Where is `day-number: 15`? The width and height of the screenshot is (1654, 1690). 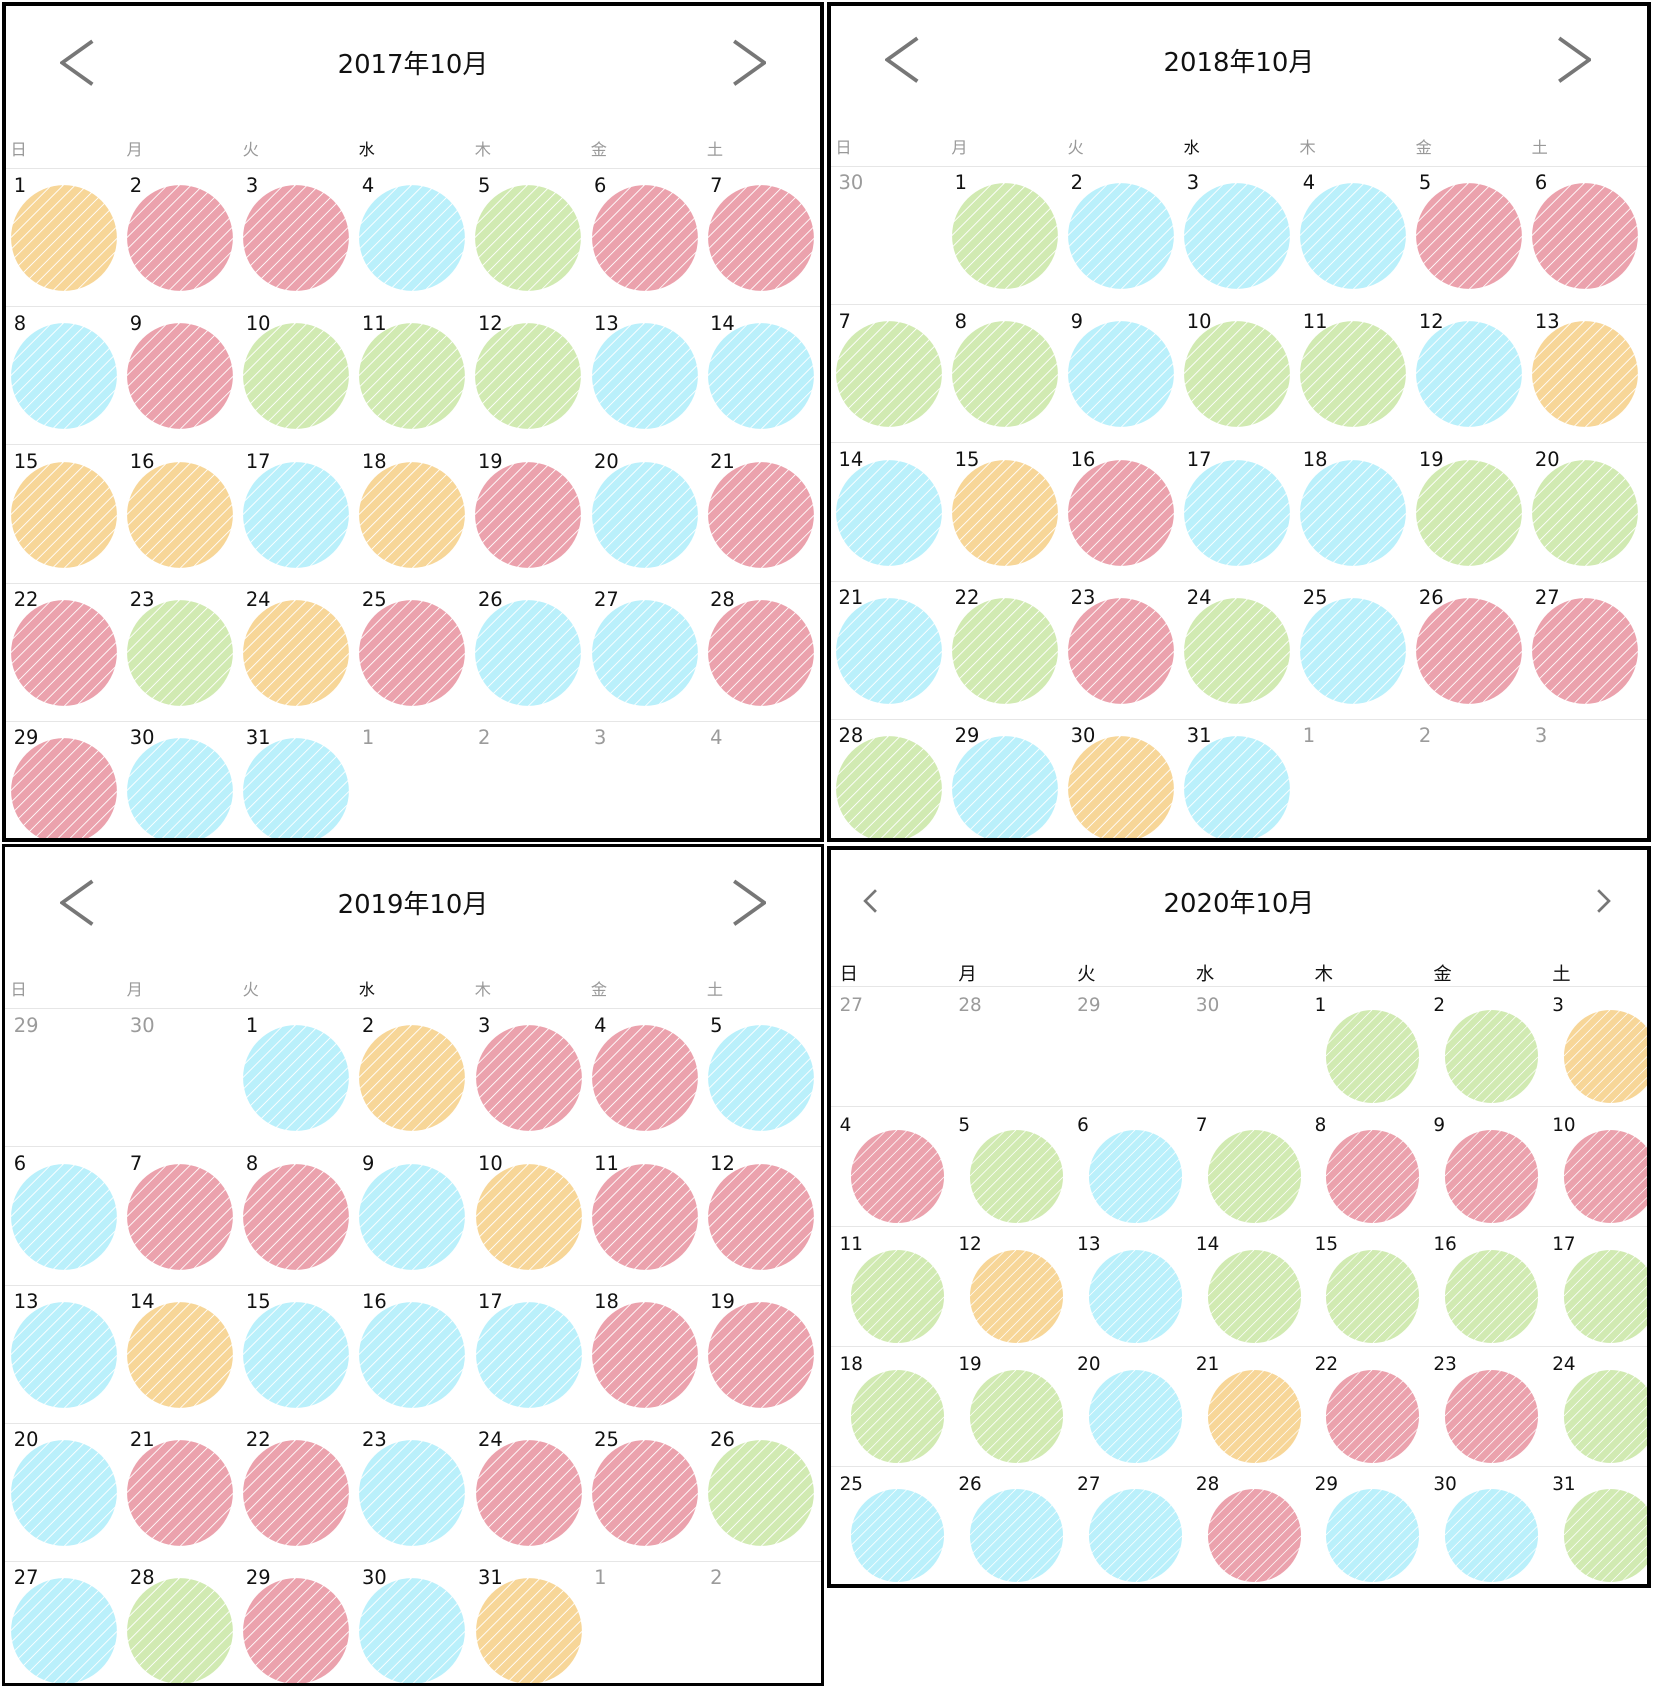 day-number: 15 is located at coordinates (967, 459).